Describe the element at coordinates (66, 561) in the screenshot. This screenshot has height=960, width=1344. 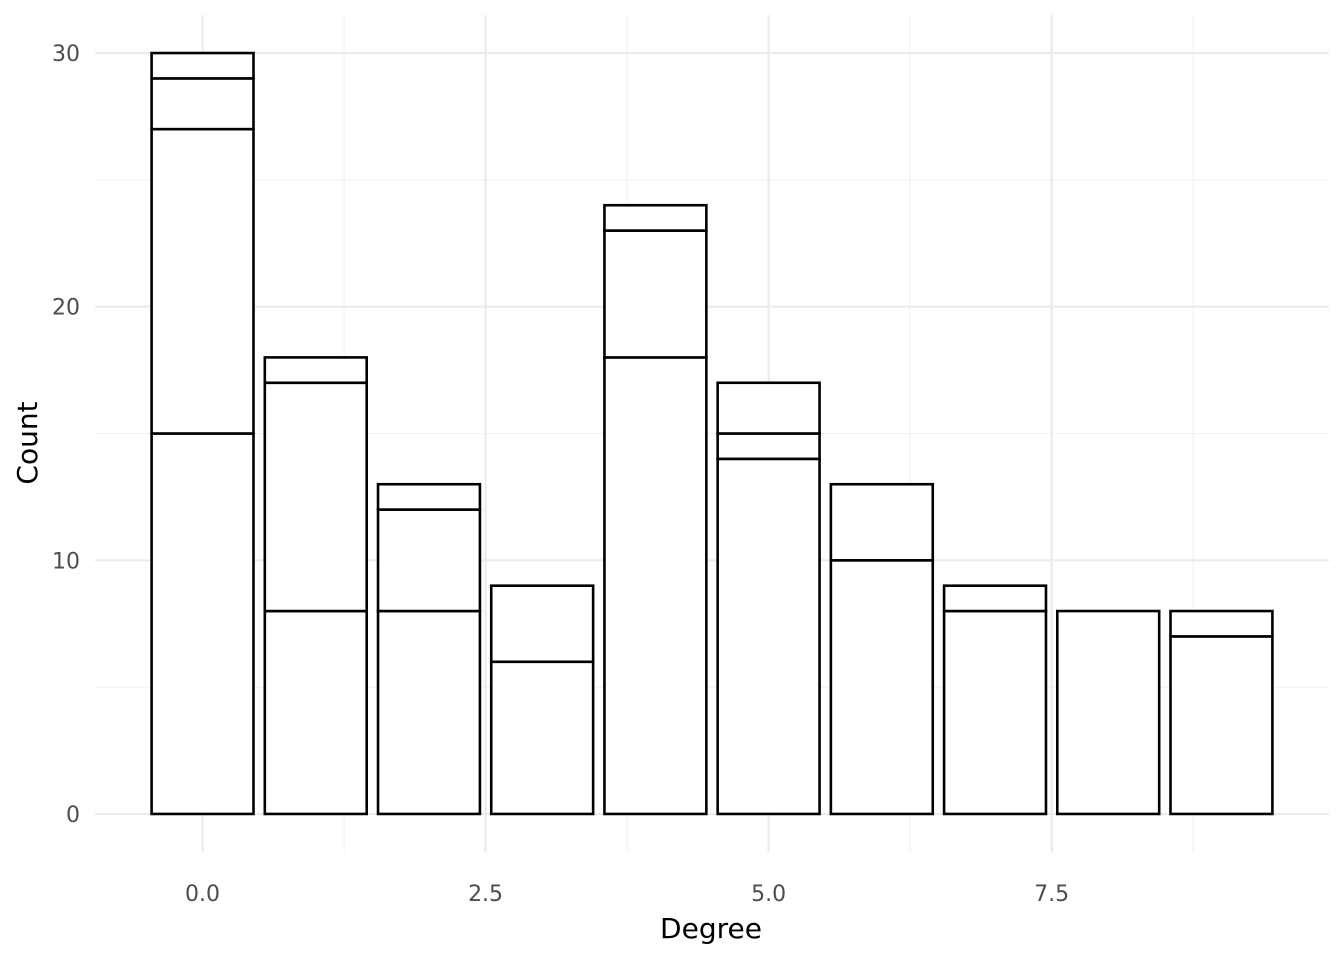
I see `y-tick-label: 10` at that location.